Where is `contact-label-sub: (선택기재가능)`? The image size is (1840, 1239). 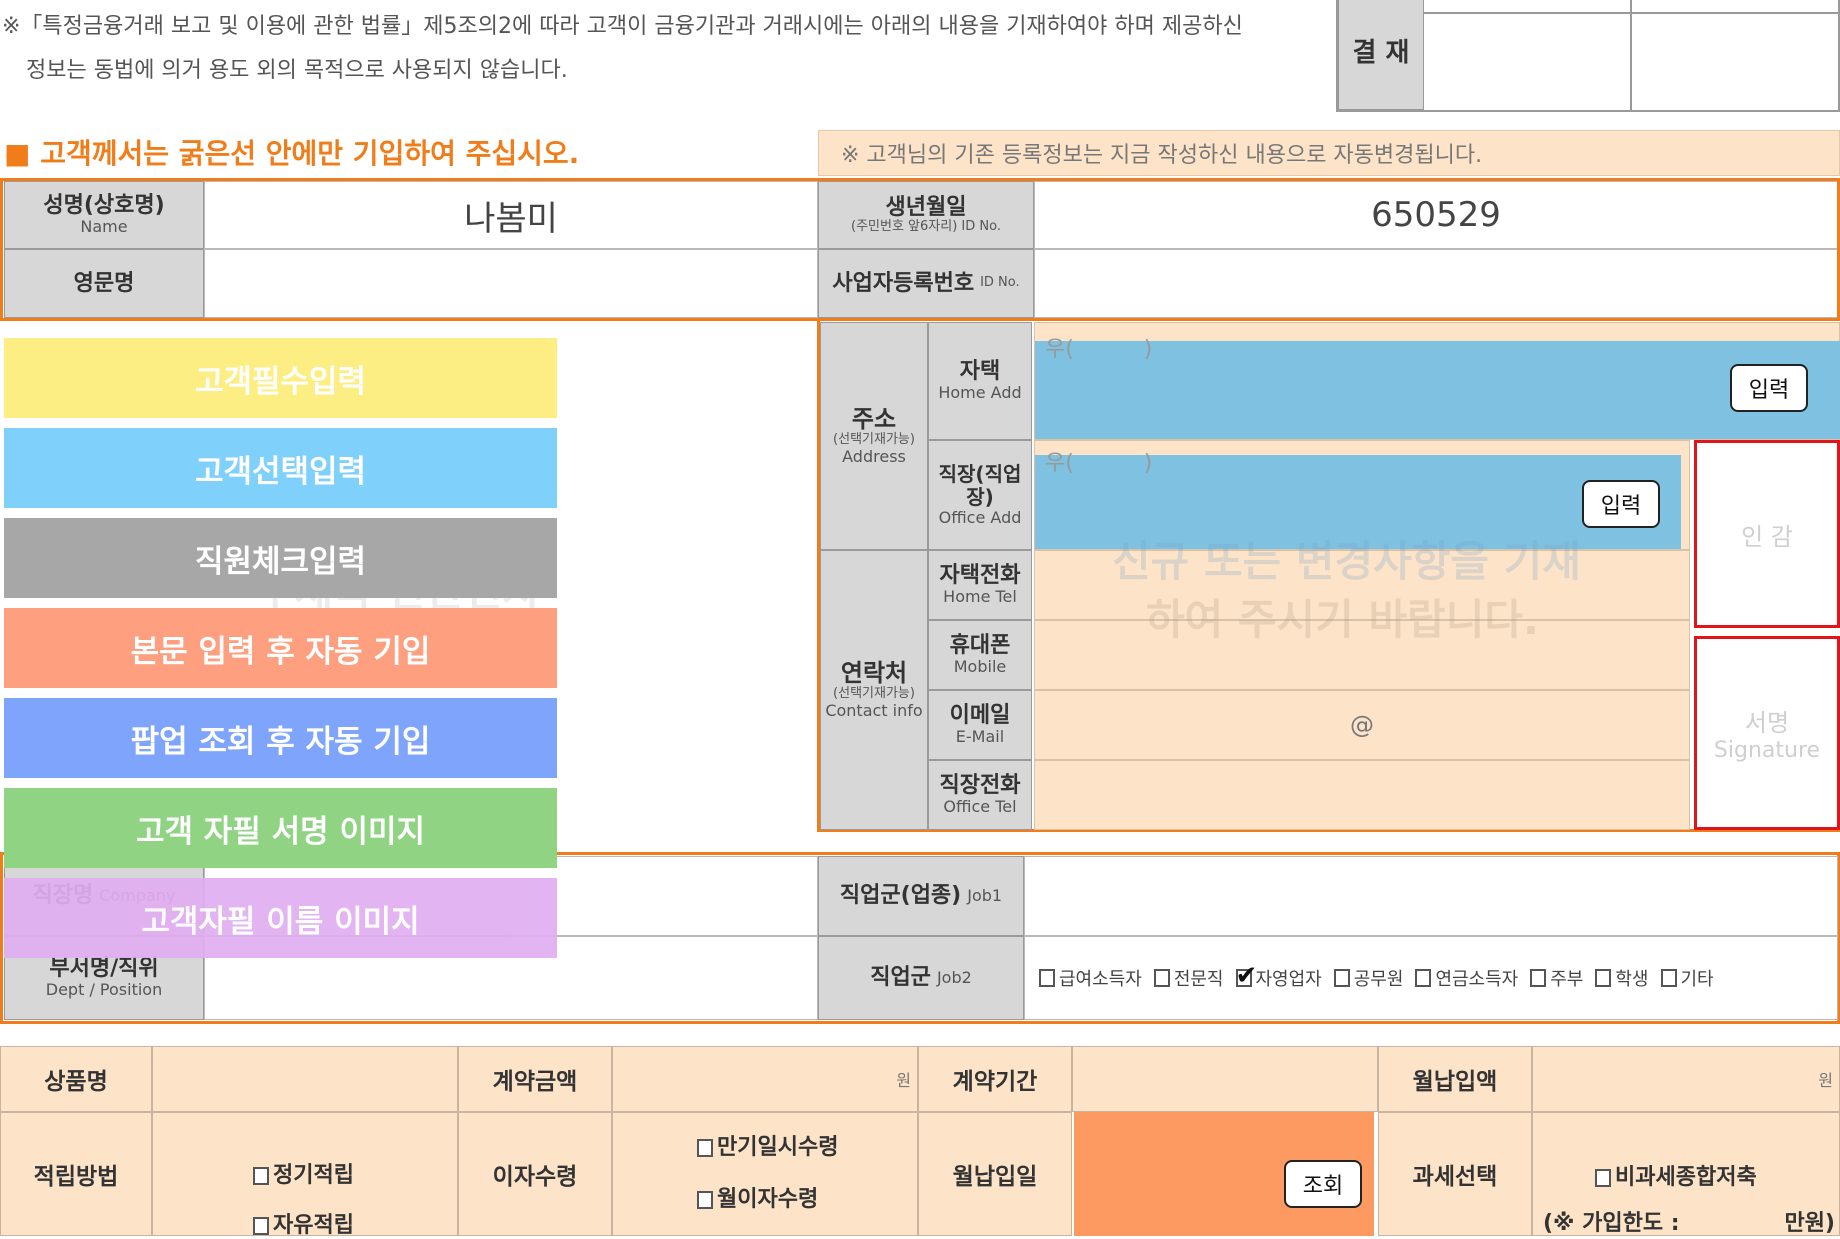
contact-label-sub: (선택기재가능) is located at coordinates (874, 694).